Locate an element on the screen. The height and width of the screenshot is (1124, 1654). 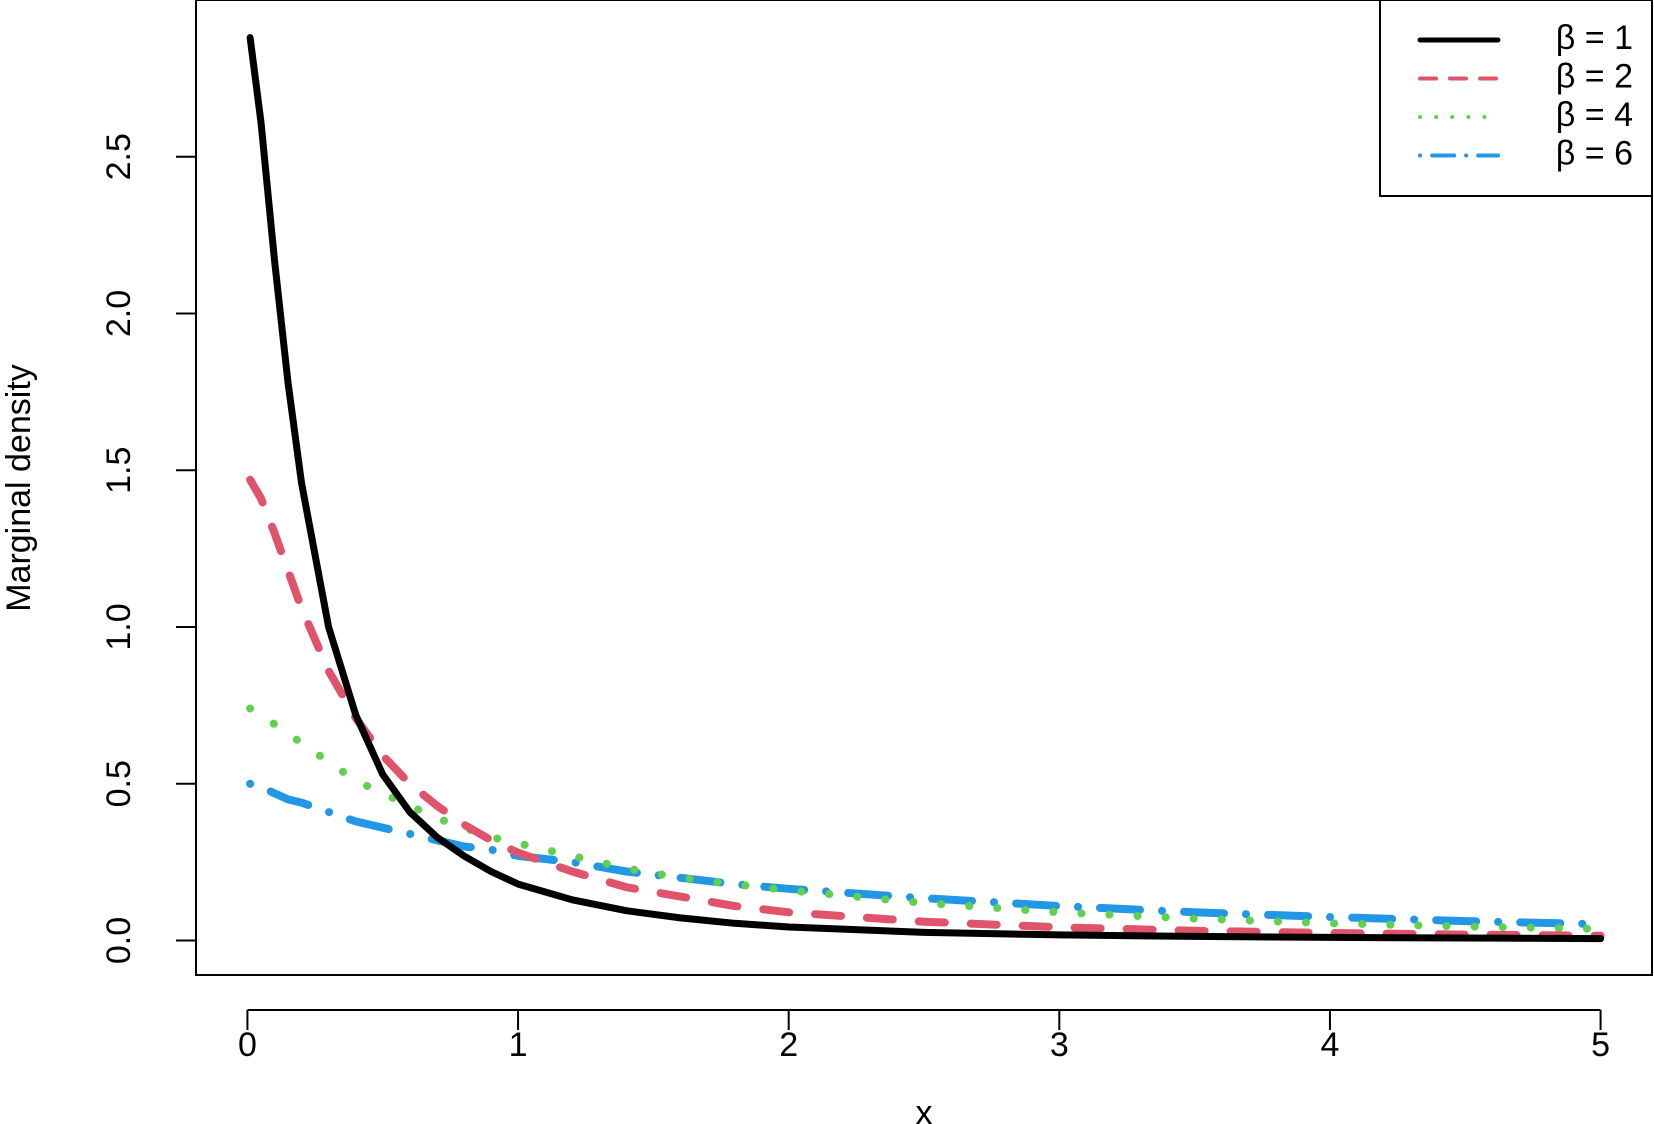
y-axis-title: Marginal density is located at coordinates (19, 488).